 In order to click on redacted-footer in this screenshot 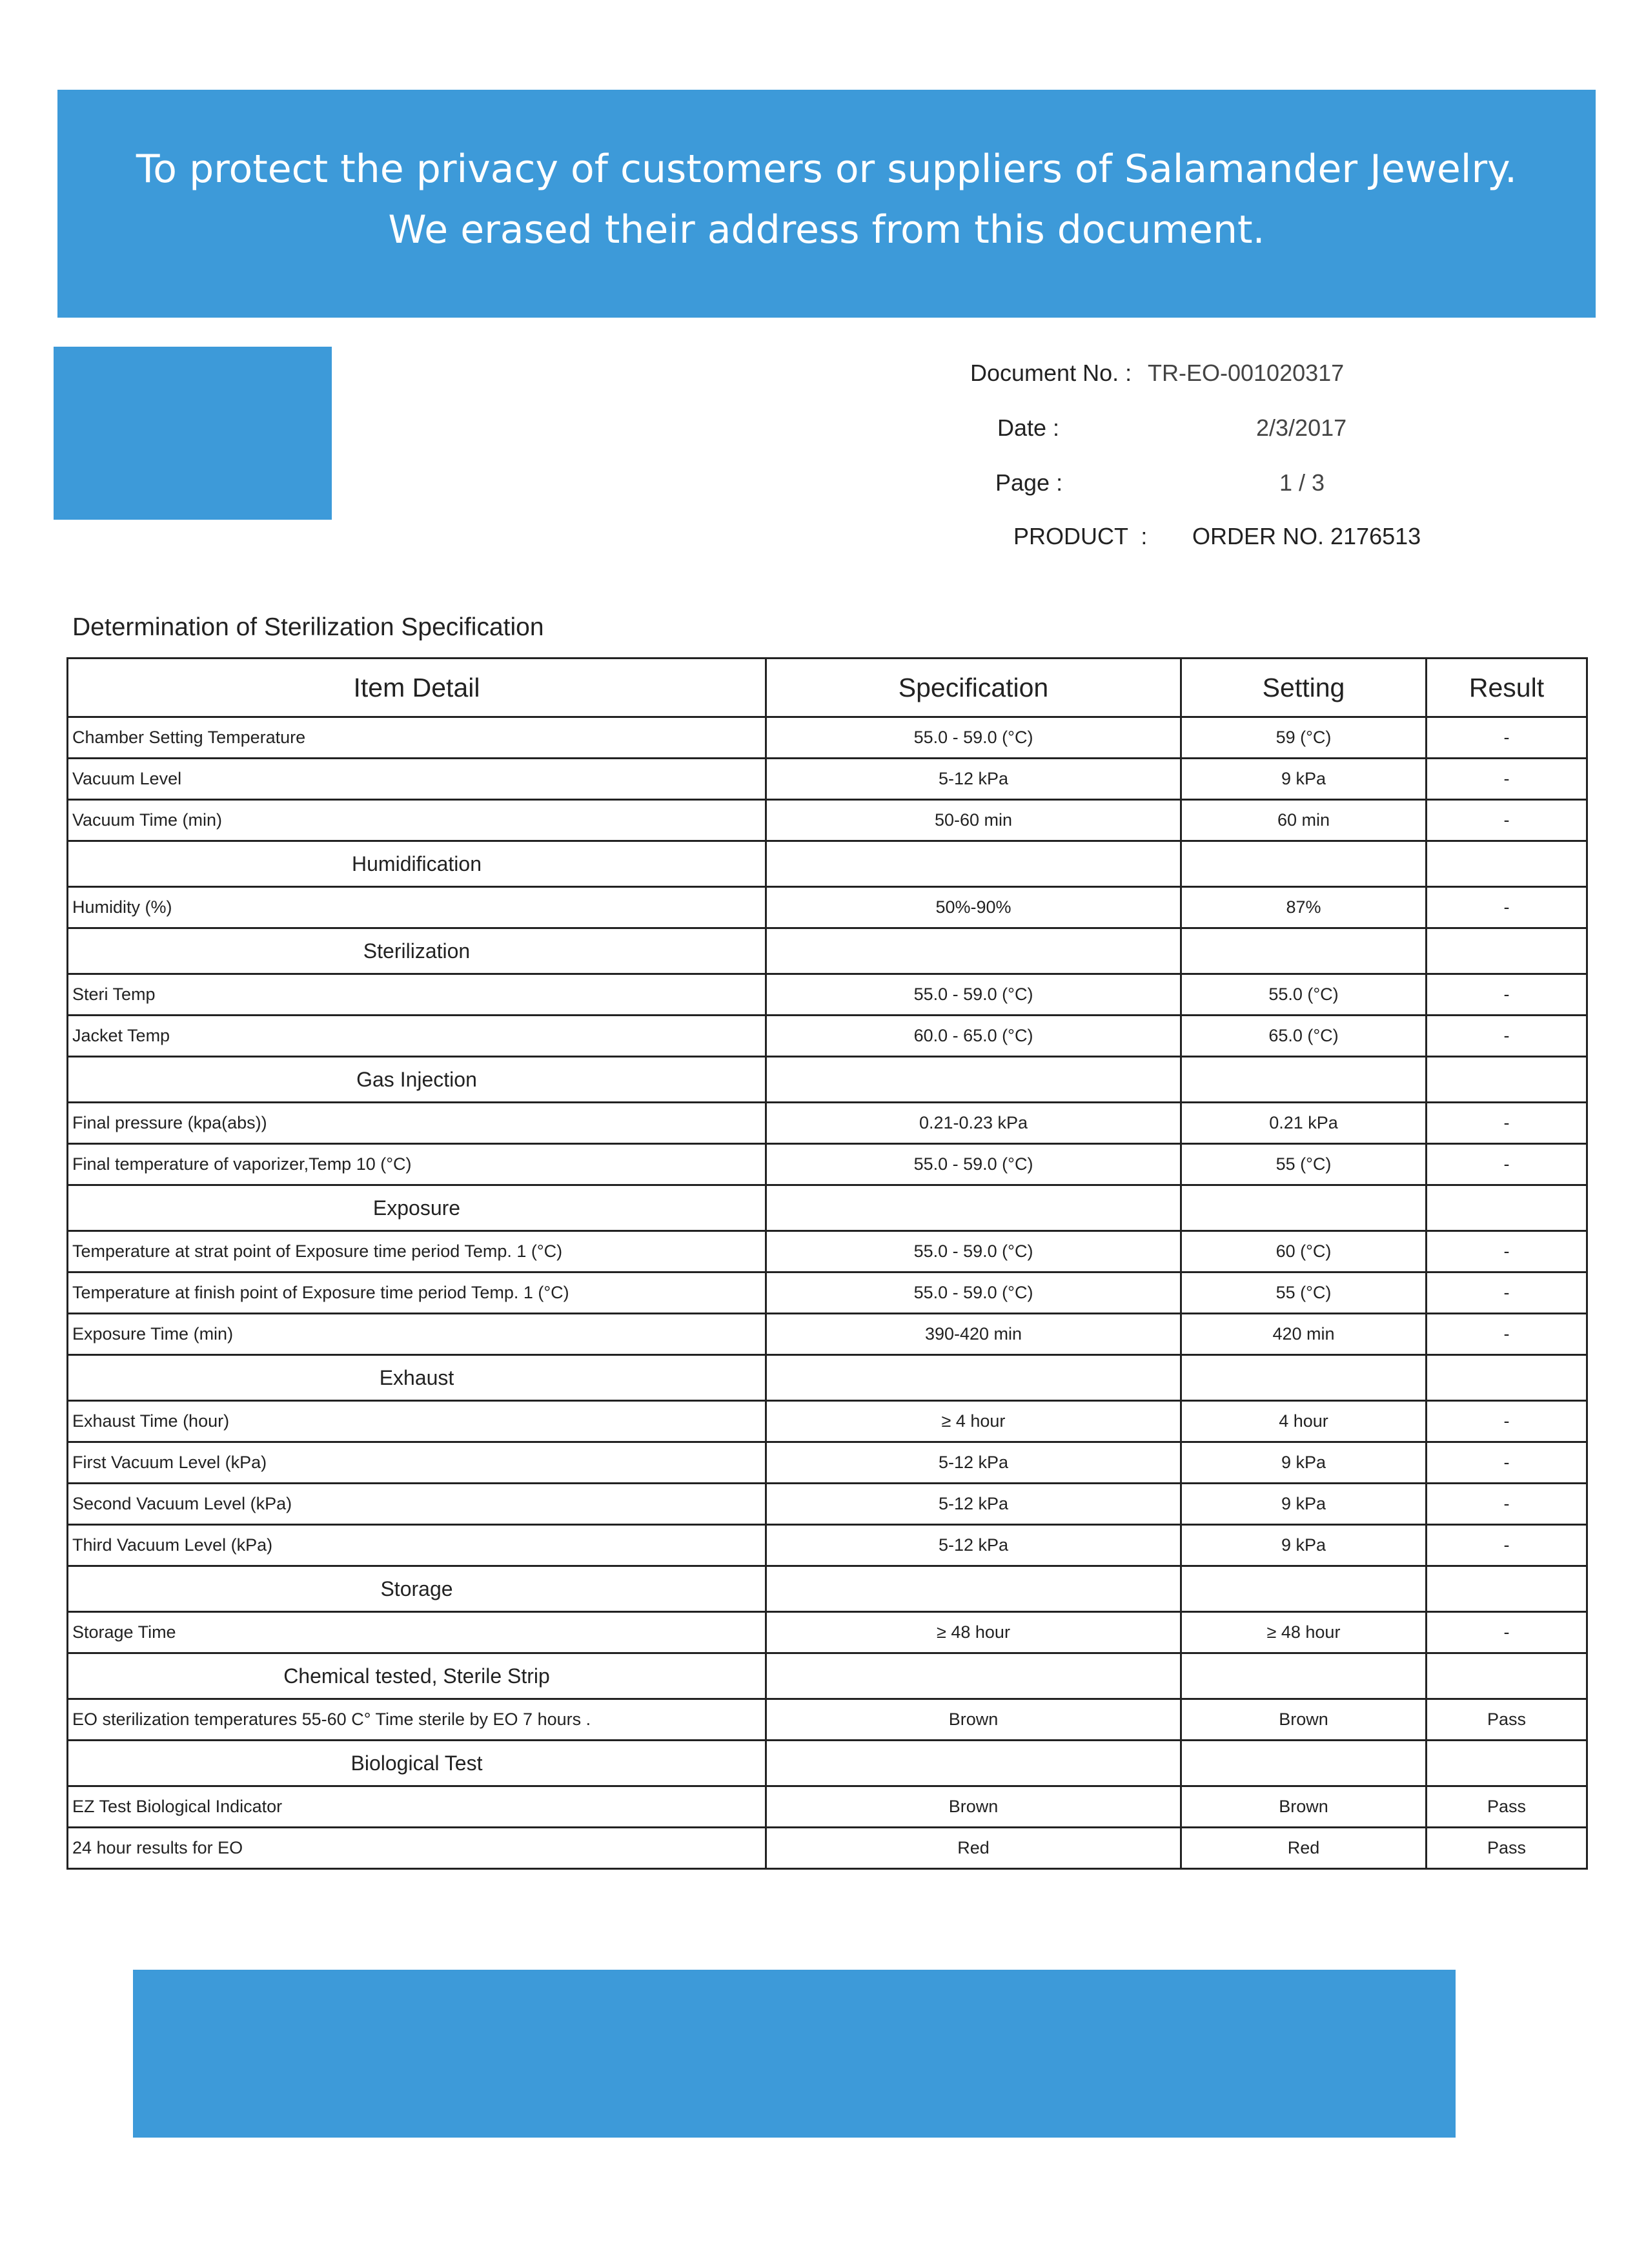, I will do `click(794, 2054)`.